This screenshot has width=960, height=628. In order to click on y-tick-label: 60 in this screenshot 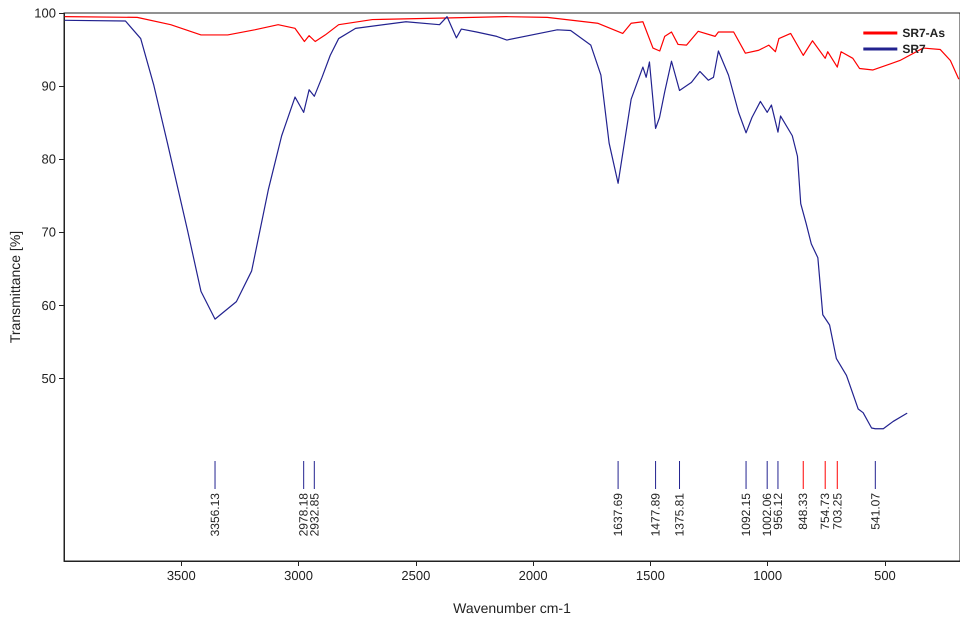, I will do `click(49, 305)`.